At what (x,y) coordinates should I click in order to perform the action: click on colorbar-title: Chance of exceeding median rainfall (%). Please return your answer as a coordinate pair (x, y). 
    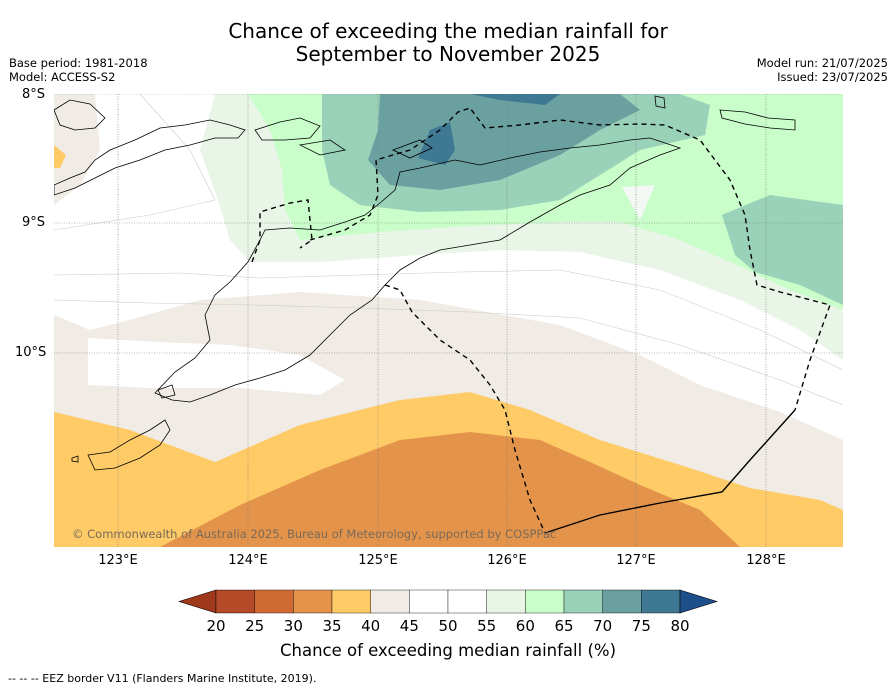
    Looking at the image, I should click on (448, 650).